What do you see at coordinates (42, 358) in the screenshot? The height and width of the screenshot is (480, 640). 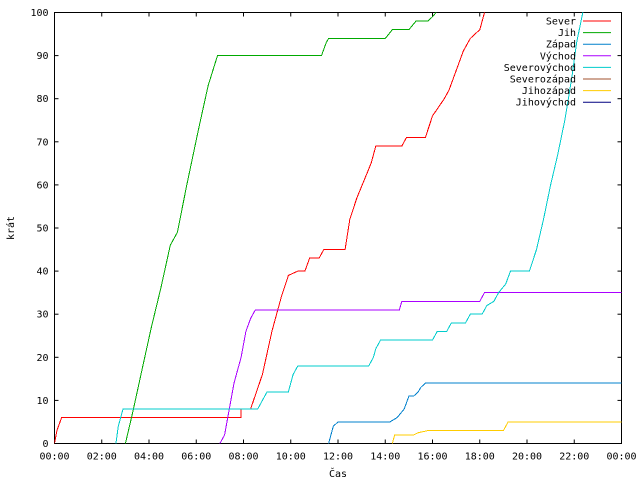 I see `y-tick-label: 20` at bounding box center [42, 358].